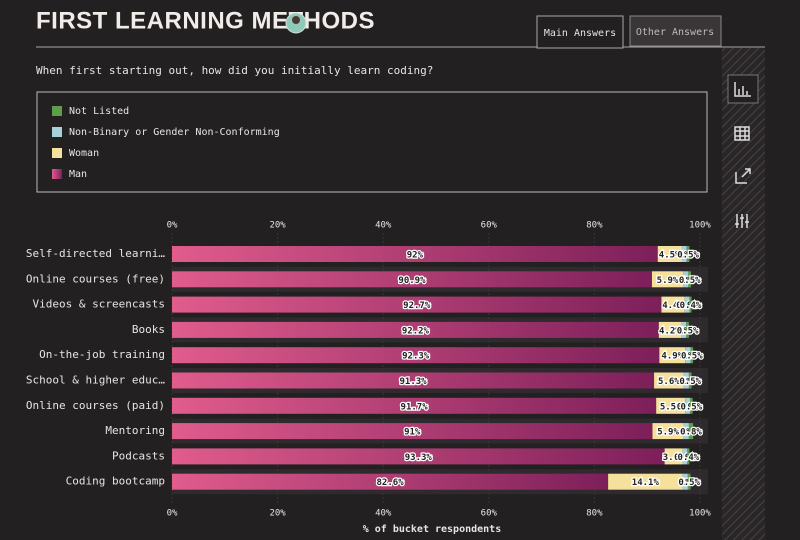  I want to click on bar-label: 93.3%, so click(419, 458).